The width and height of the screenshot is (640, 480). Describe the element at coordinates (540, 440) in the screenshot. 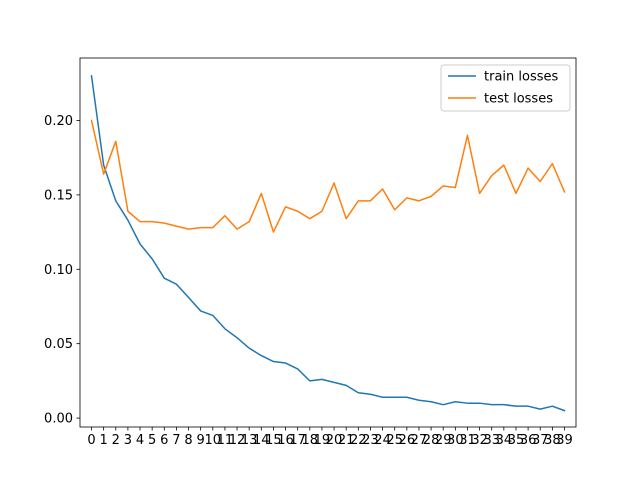

I see `x-tick-label-37: 37` at that location.